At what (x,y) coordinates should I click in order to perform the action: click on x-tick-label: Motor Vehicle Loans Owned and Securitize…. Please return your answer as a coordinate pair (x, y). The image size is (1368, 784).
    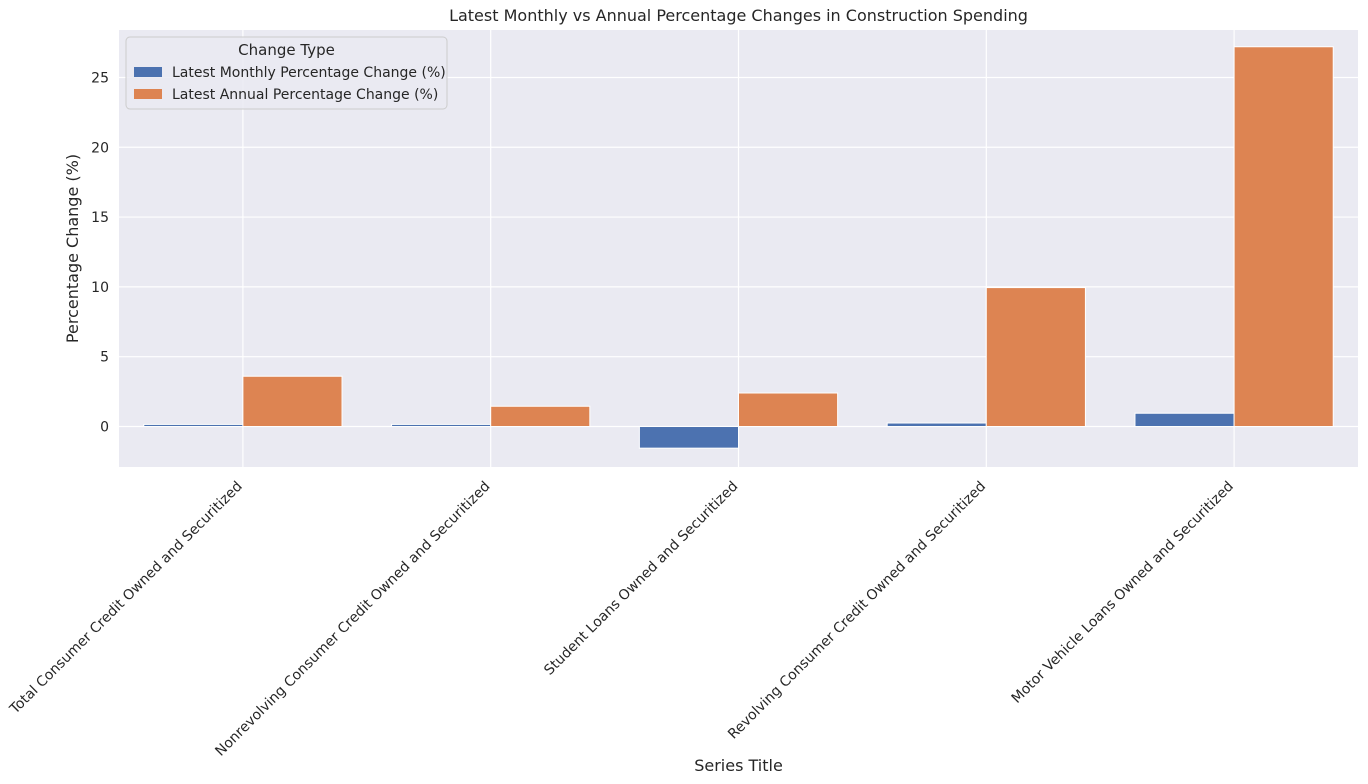
    Looking at the image, I should click on (1123, 593).